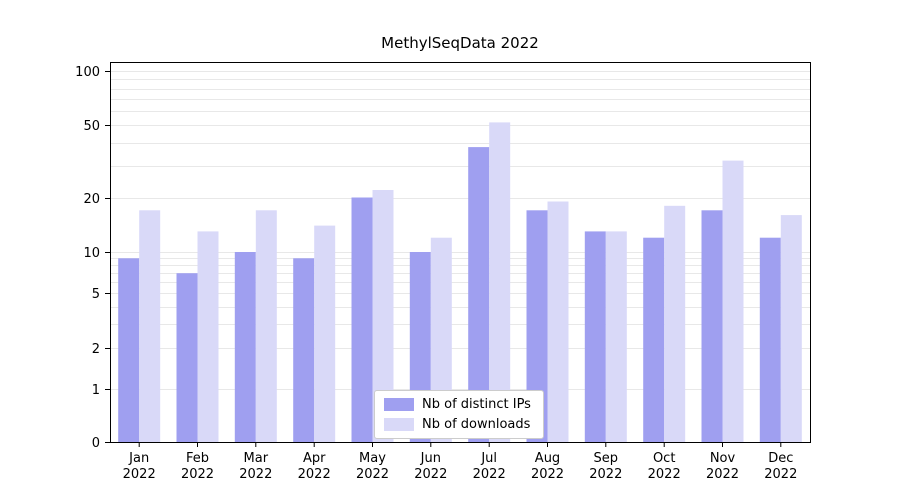 This screenshot has width=900, height=500. Describe the element at coordinates (675, 323) in the screenshot. I see `bar-oct-downloads` at that location.